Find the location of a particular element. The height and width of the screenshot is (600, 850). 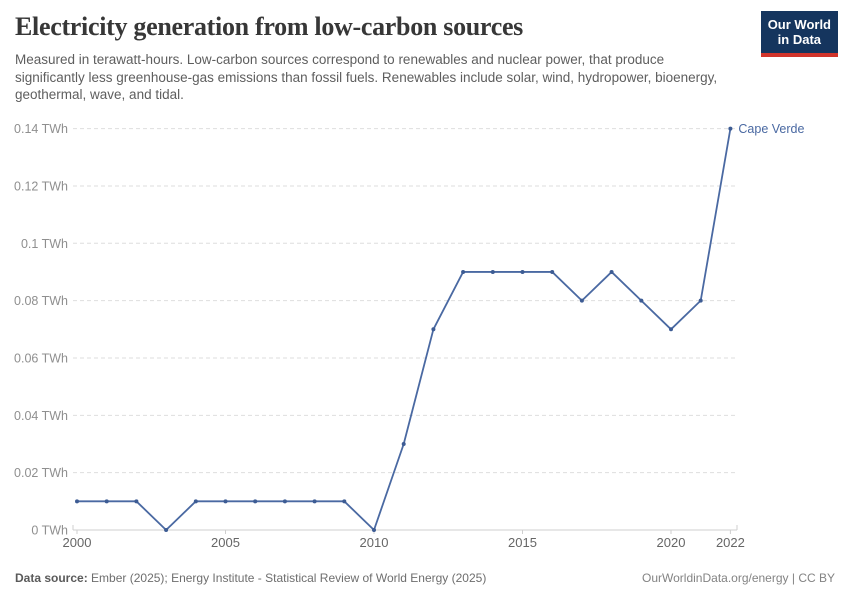

owid-logo-stripe is located at coordinates (799, 54).